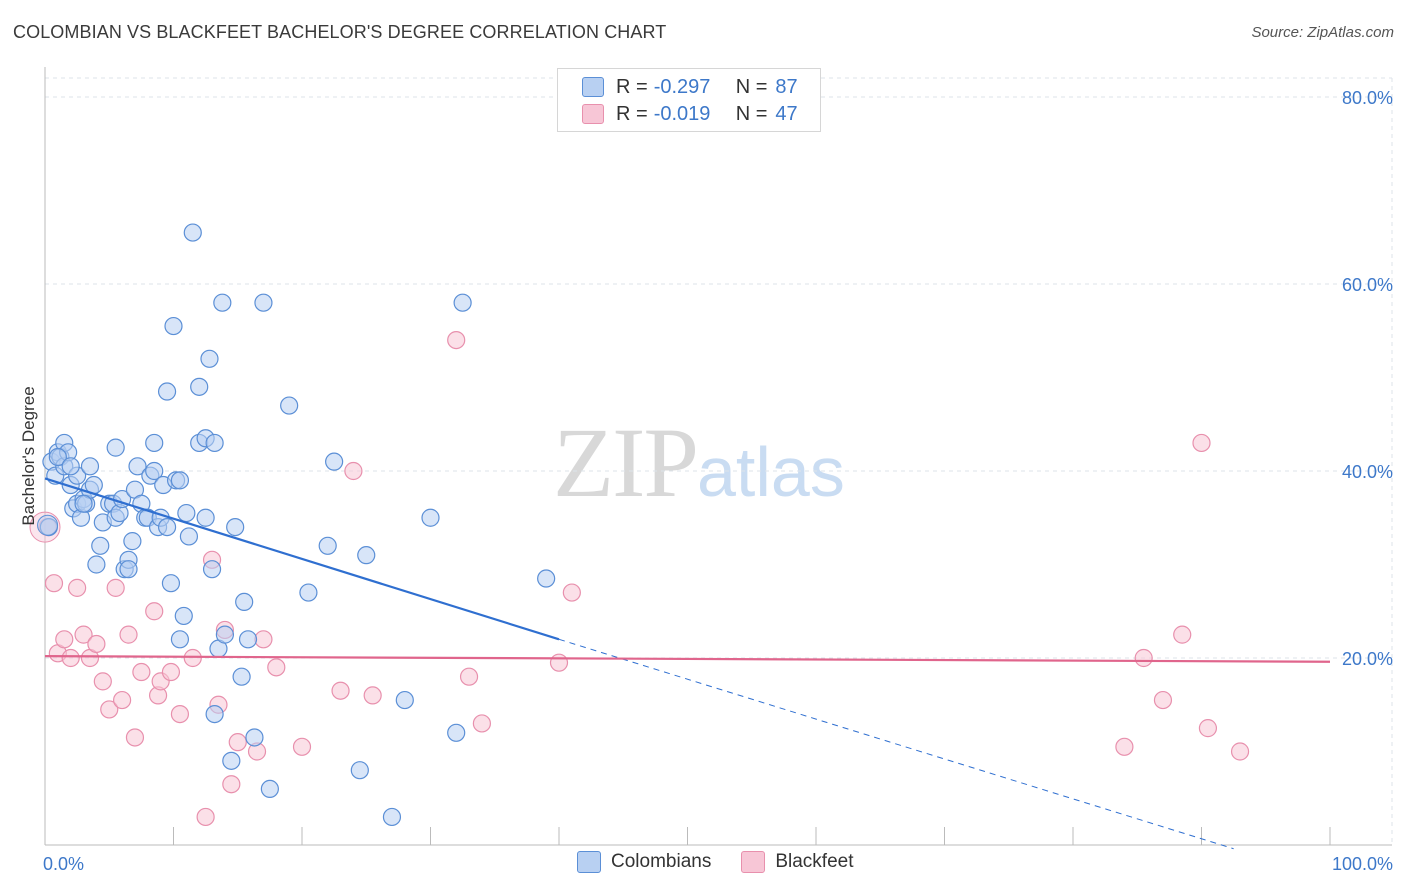 This screenshot has width=1406, height=892. What do you see at coordinates (786, 113) in the screenshot?
I see `n-value: 47` at bounding box center [786, 113].